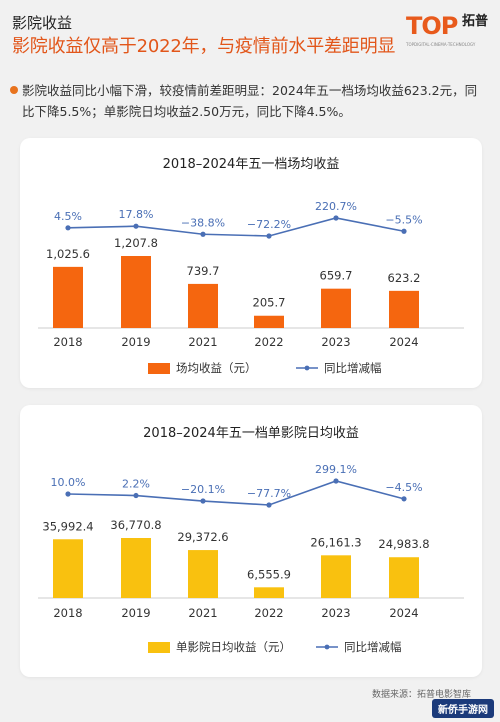 Image resolution: width=500 pixels, height=722 pixels. Describe the element at coordinates (335, 542) in the screenshot. I see `bar-value-label: 26,161.3` at that location.